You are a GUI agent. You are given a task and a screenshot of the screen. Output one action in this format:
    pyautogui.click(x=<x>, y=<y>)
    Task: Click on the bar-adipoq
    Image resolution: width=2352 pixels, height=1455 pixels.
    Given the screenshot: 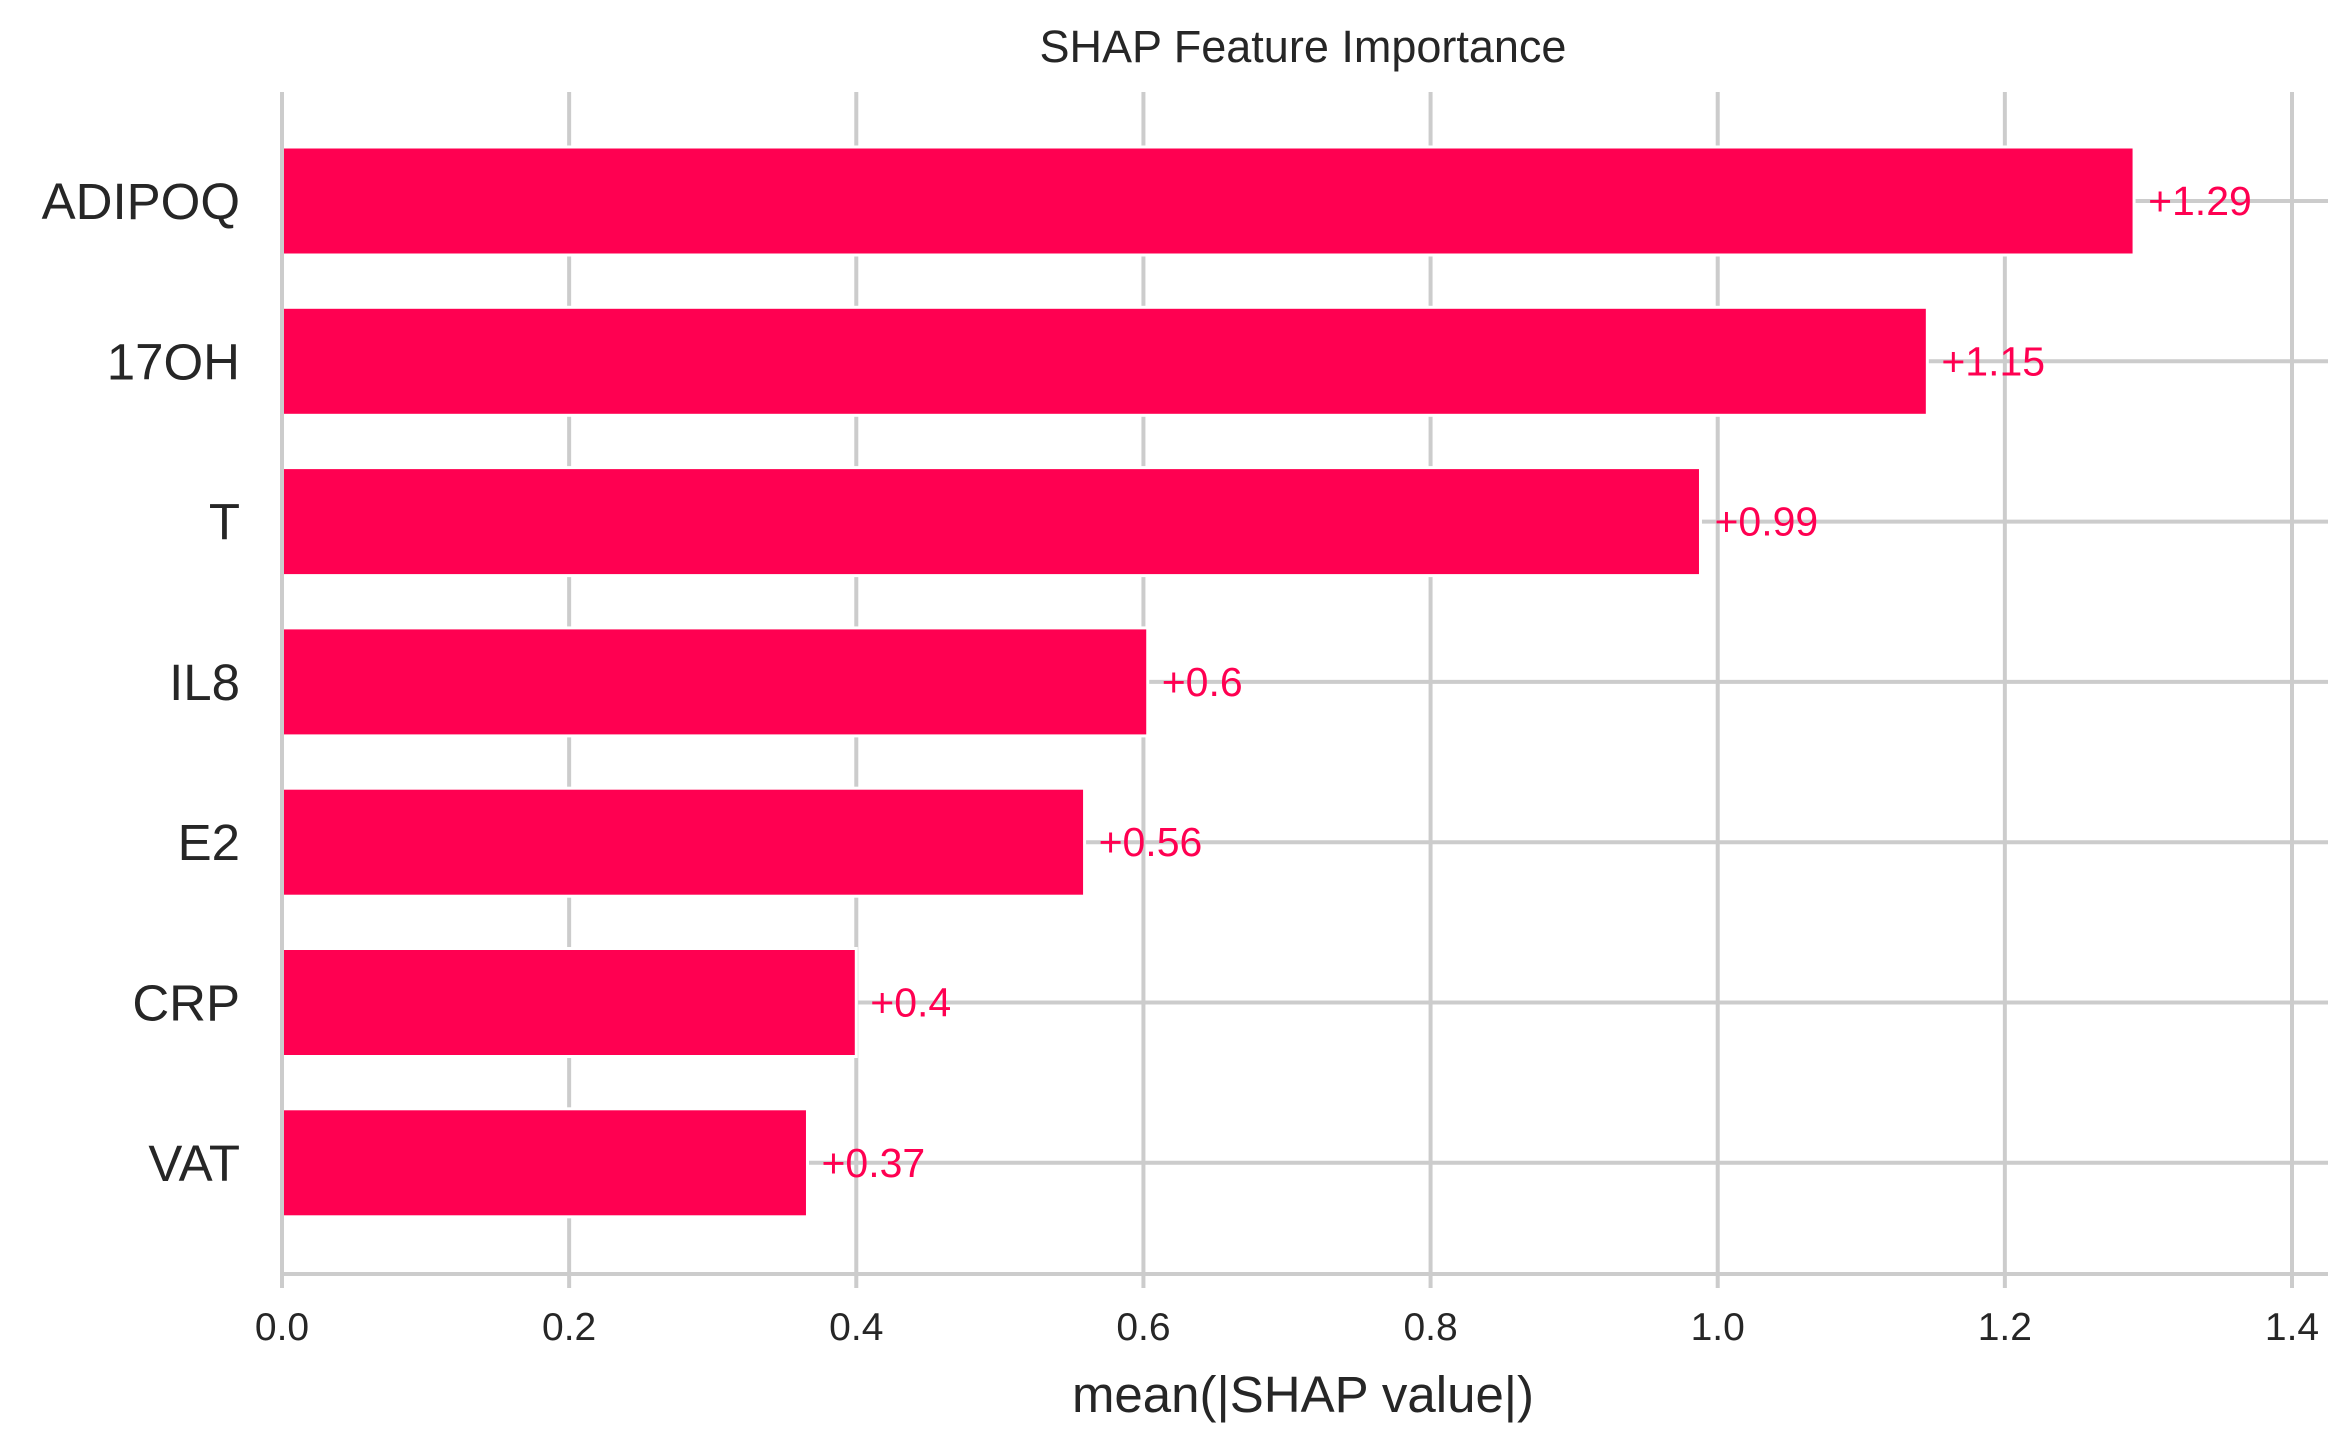 What is the action you would take?
    pyautogui.click(x=1208, y=201)
    